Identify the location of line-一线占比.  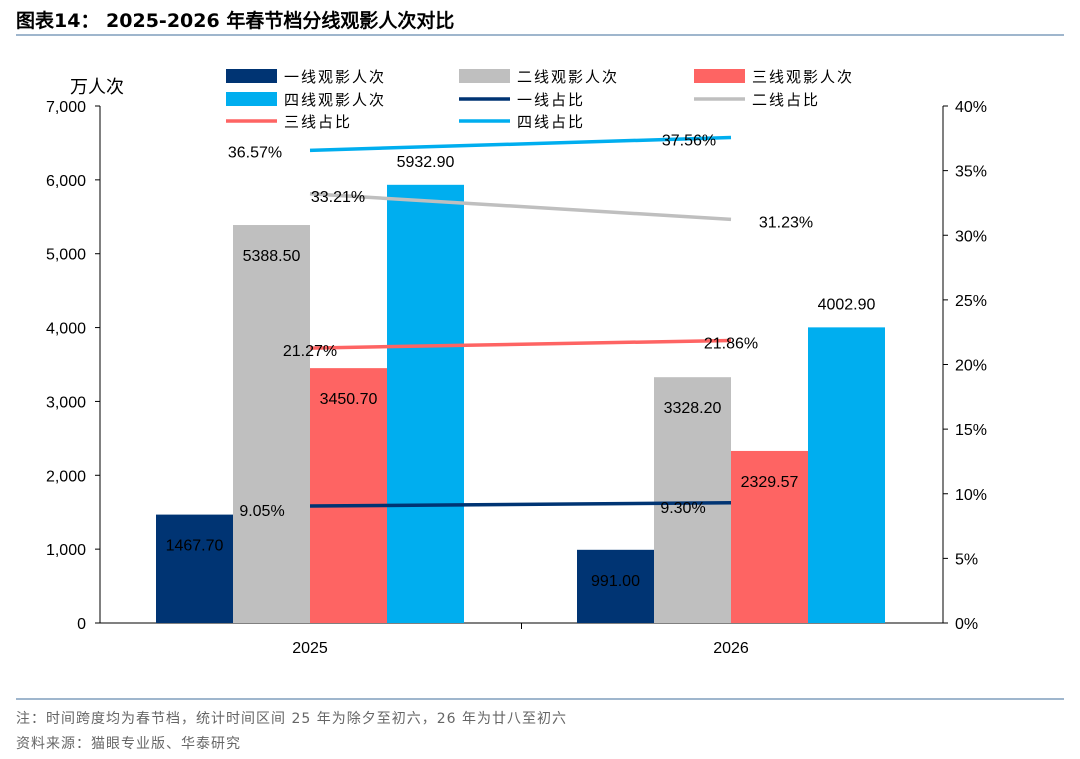
(520, 504).